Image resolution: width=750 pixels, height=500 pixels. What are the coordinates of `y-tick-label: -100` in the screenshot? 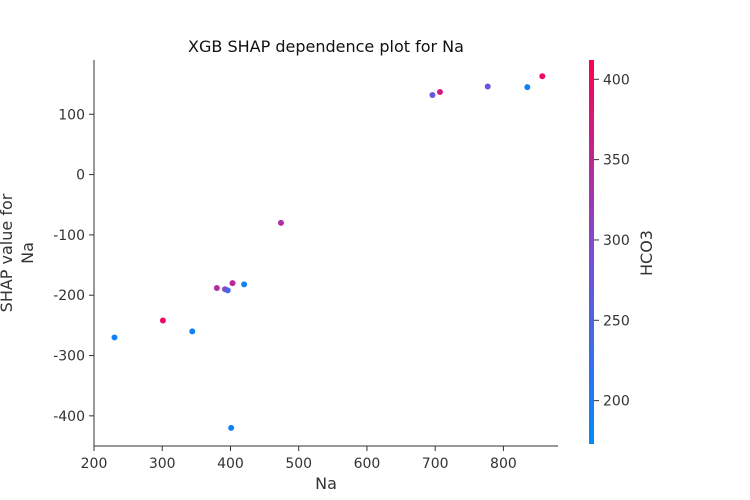 It's located at (69, 236).